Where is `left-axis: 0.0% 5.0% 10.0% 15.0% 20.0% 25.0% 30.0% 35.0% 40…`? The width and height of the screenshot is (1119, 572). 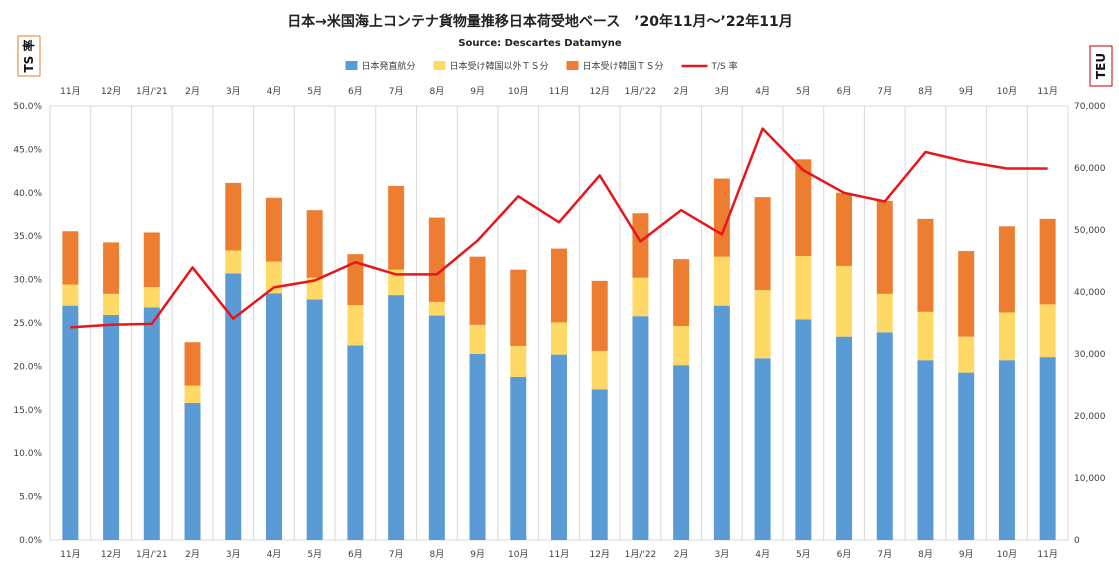
left-axis: 0.0% 5.0% 10.0% 15.0% 20.0% 25.0% 30.0% 35.0% 40… is located at coordinates (27, 324).